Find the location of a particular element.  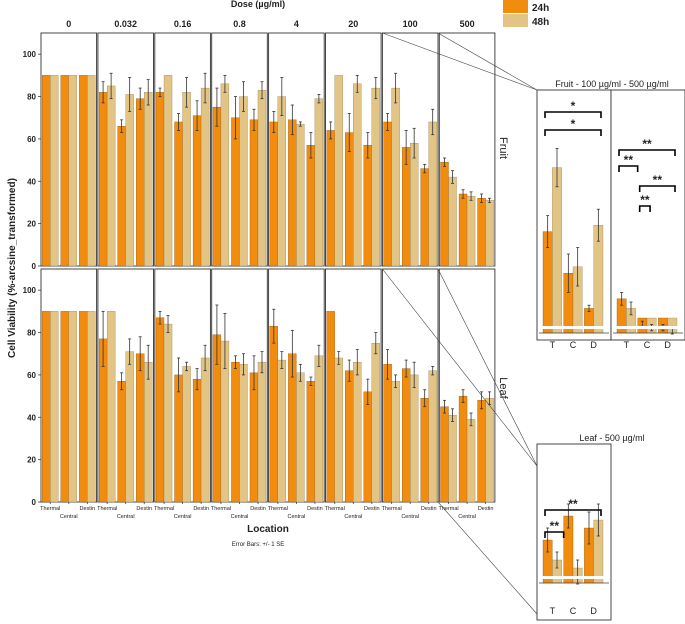

dose-label: 4 is located at coordinates (296, 24).